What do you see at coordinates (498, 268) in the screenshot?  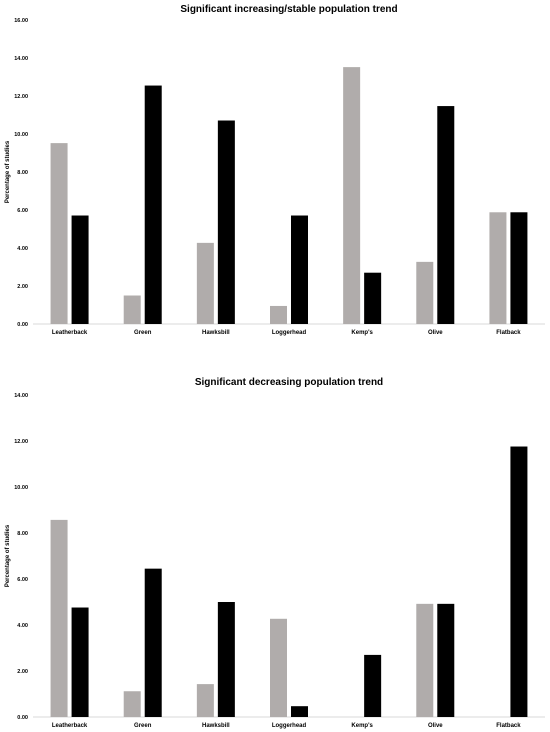 I see `bar-series-1-flatback` at bounding box center [498, 268].